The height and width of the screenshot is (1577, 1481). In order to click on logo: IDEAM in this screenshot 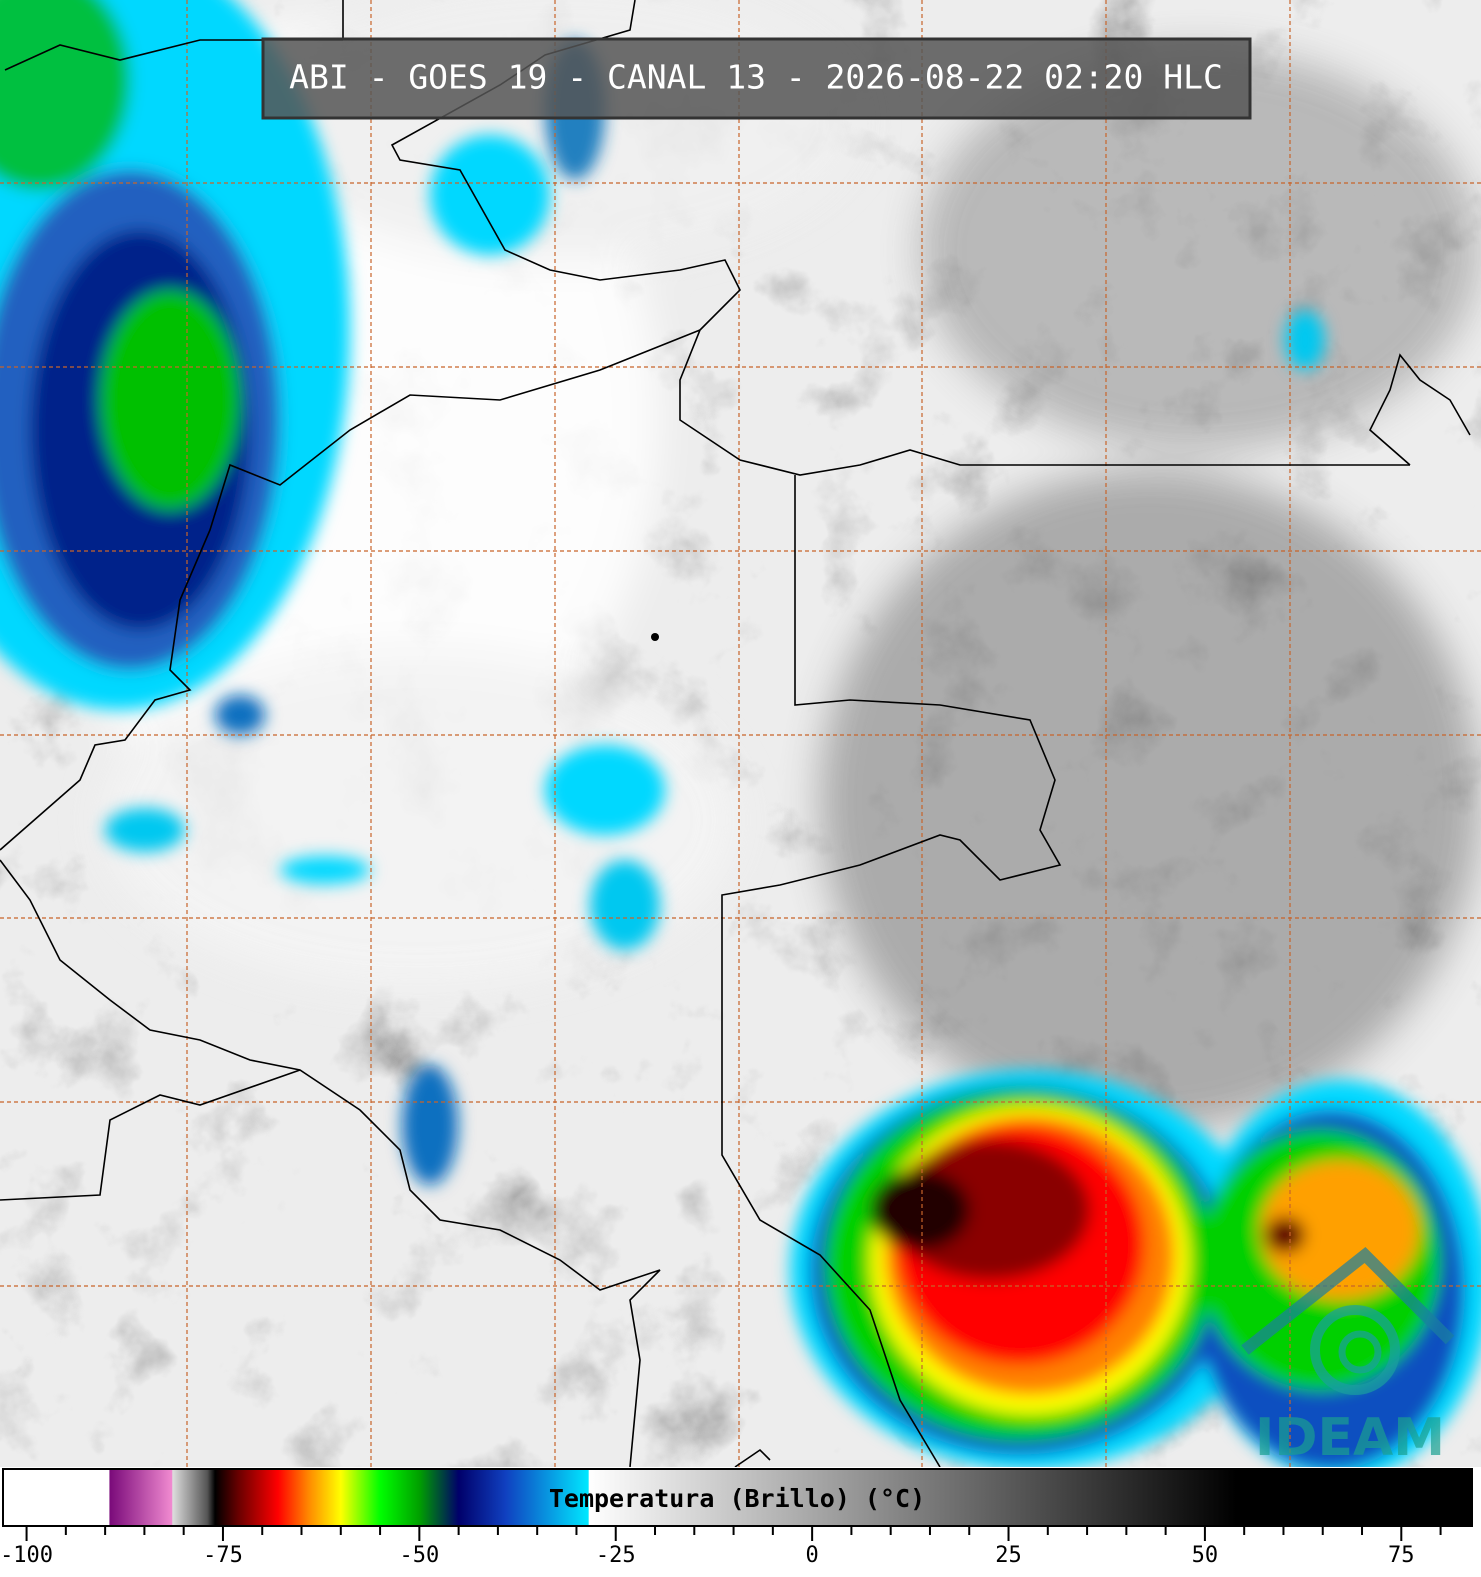, I will do `click(1348, 1357)`.